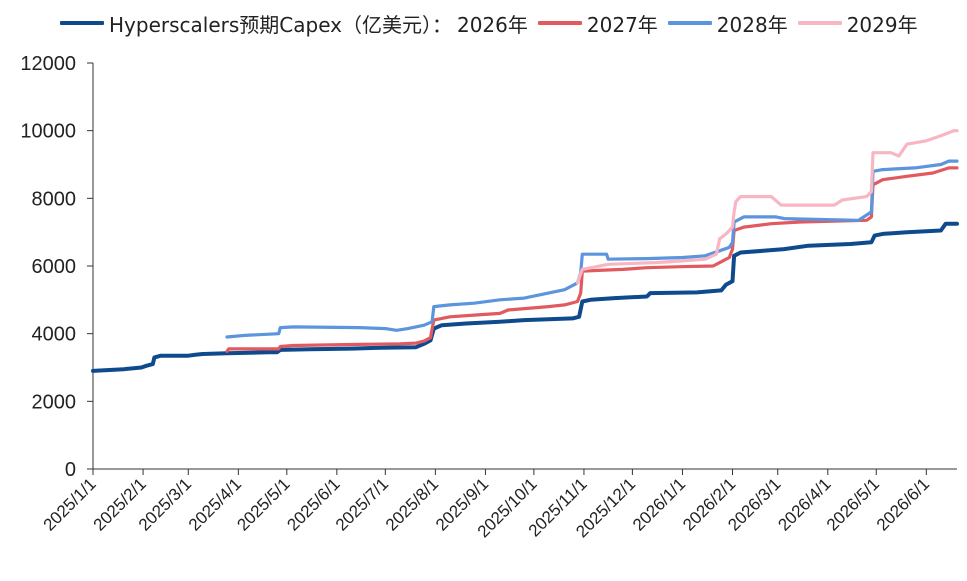 This screenshot has width=967, height=581. I want to click on x-tick-label: 2025/5/1, so click(263, 504).